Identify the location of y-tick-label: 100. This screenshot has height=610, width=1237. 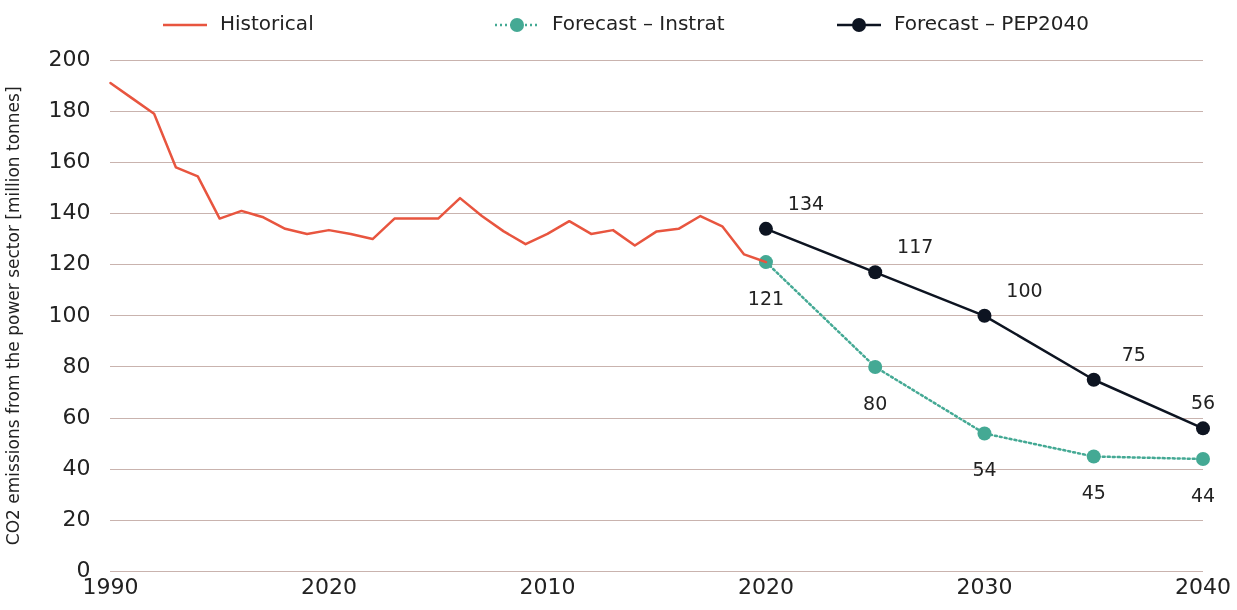
(69, 314).